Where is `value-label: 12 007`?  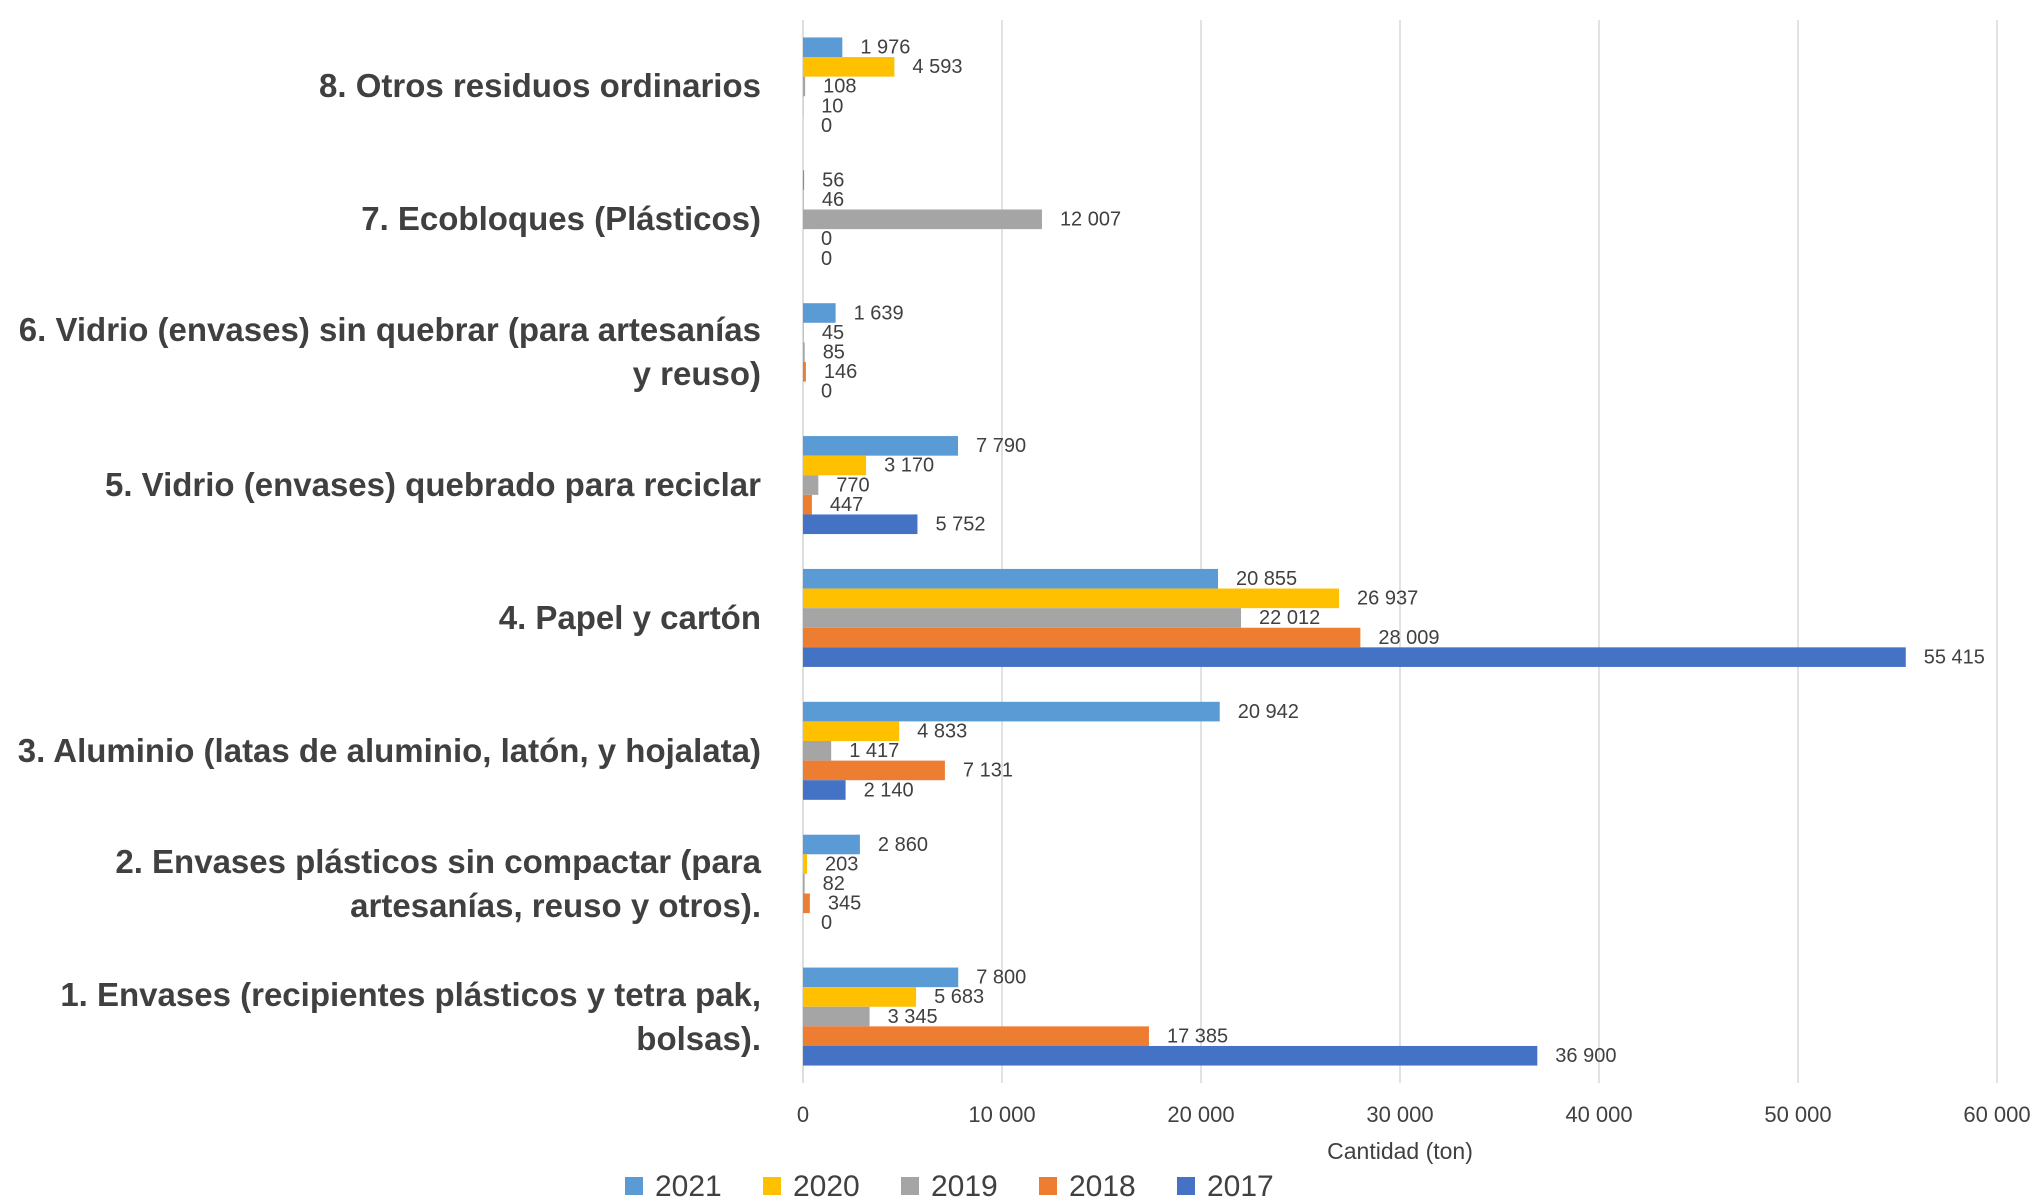
value-label: 12 007 is located at coordinates (1090, 220).